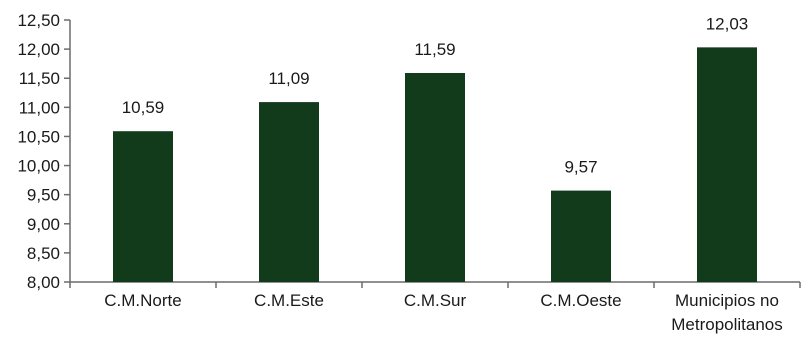 The image size is (812, 338). Describe the element at coordinates (289, 300) in the screenshot. I see `category-label: C.M.Este` at that location.